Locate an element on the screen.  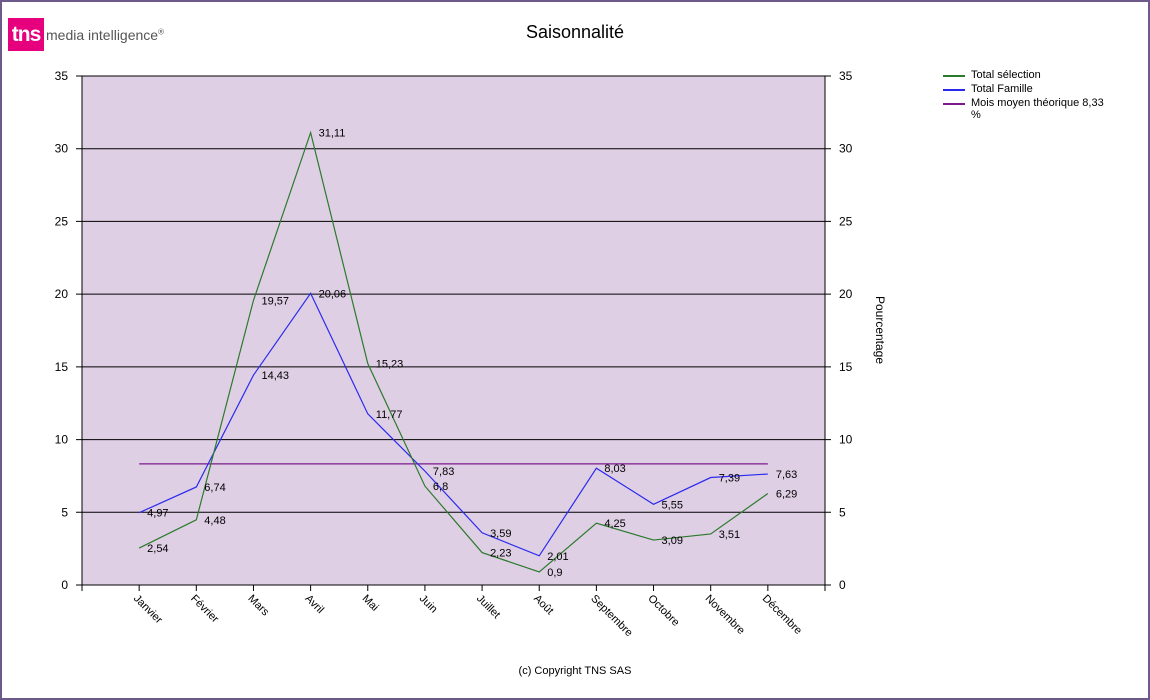
legend-swatch-moyen is located at coordinates (954, 104).